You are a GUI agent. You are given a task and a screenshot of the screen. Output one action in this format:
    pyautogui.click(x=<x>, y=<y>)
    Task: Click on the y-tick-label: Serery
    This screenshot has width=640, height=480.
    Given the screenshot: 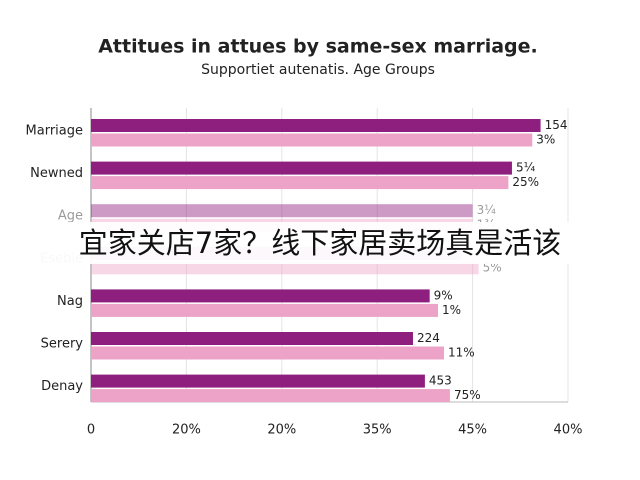 What is the action you would take?
    pyautogui.click(x=62, y=344)
    